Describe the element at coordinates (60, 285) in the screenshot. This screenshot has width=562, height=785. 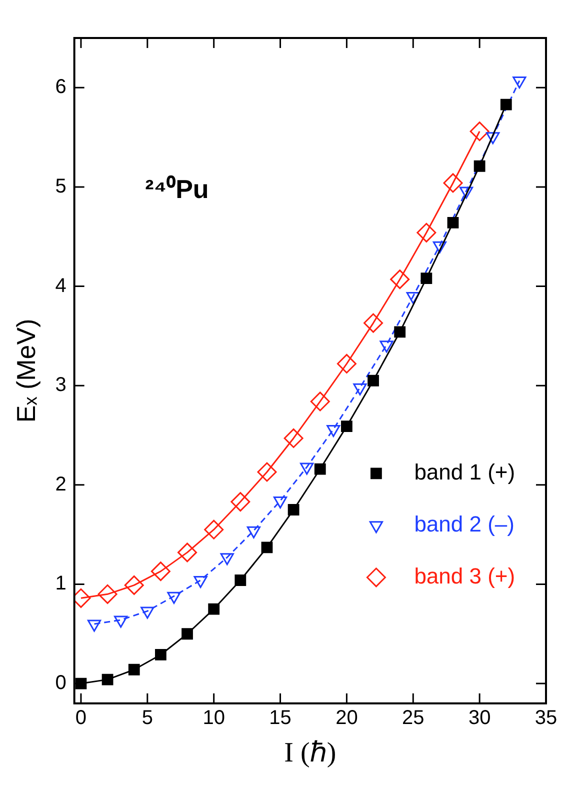
I see `y-tick-label: 4` at that location.